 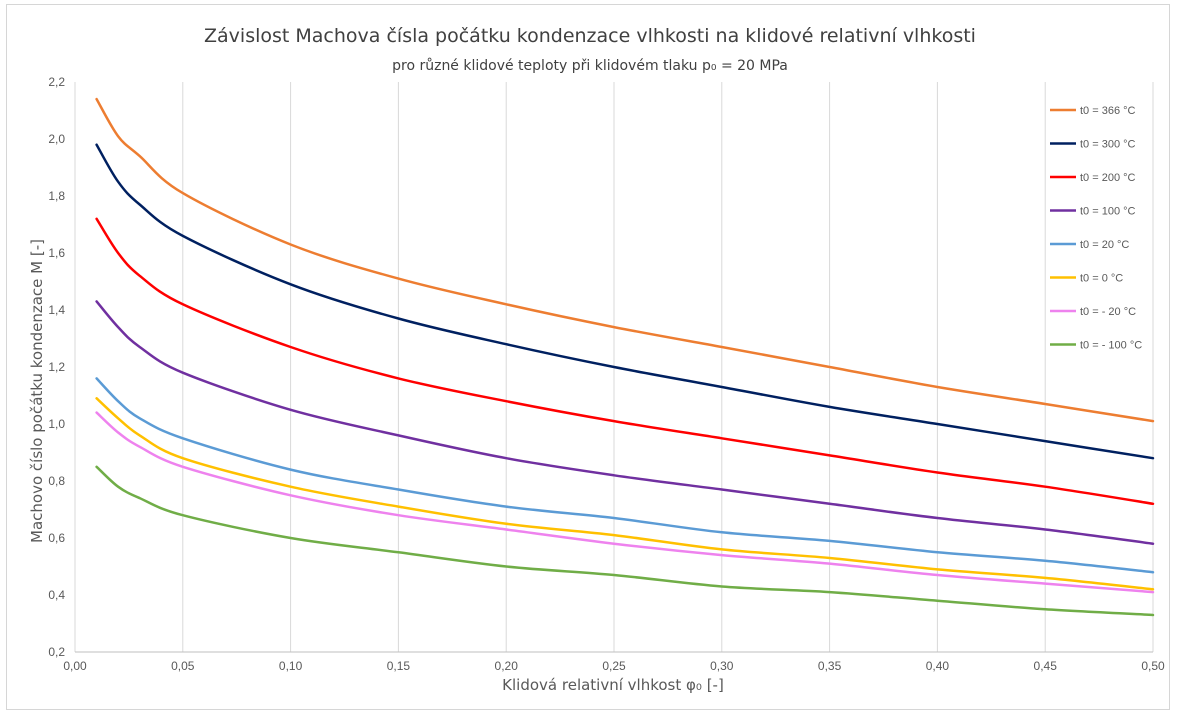 I want to click on x-axis-label: Klidová relativní vlhkost φ₀ [-], so click(x=613, y=685).